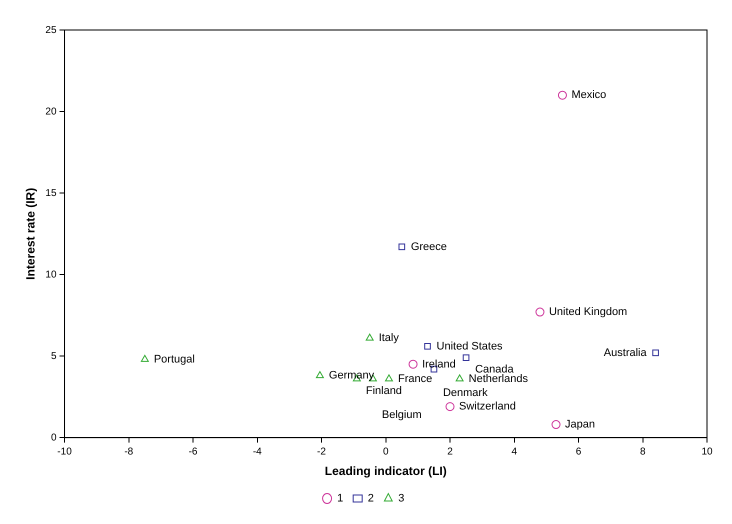 This screenshot has width=732, height=524. Describe the element at coordinates (51, 274) in the screenshot. I see `y-tick-label: 10` at that location.